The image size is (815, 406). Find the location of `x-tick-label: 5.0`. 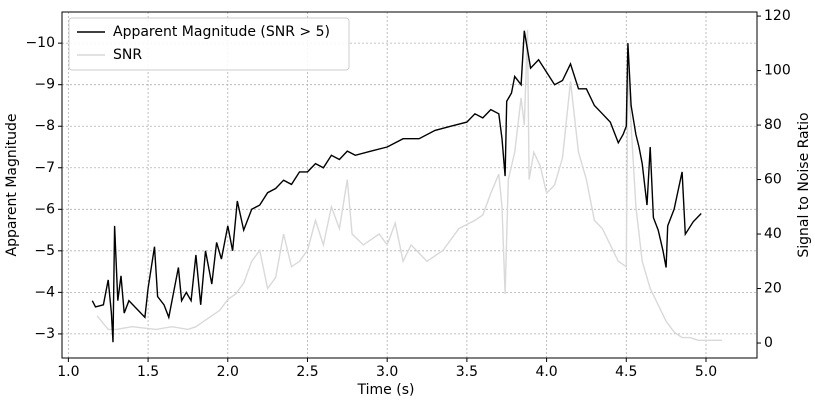

x-tick-label: 5.0 is located at coordinates (706, 372).